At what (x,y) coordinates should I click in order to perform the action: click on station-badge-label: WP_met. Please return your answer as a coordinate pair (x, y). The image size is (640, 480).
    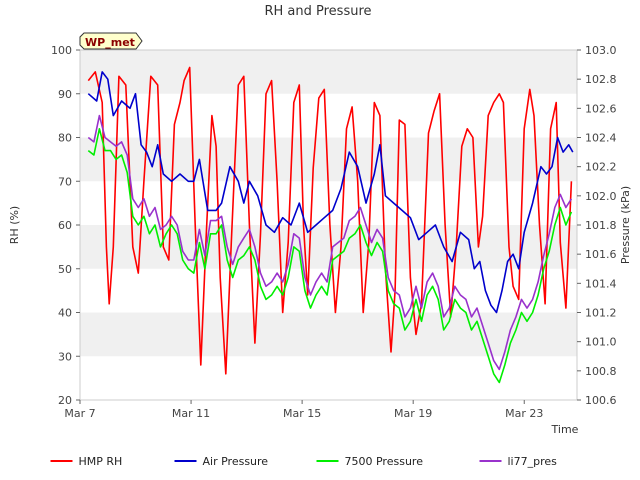
    Looking at the image, I should click on (110, 42).